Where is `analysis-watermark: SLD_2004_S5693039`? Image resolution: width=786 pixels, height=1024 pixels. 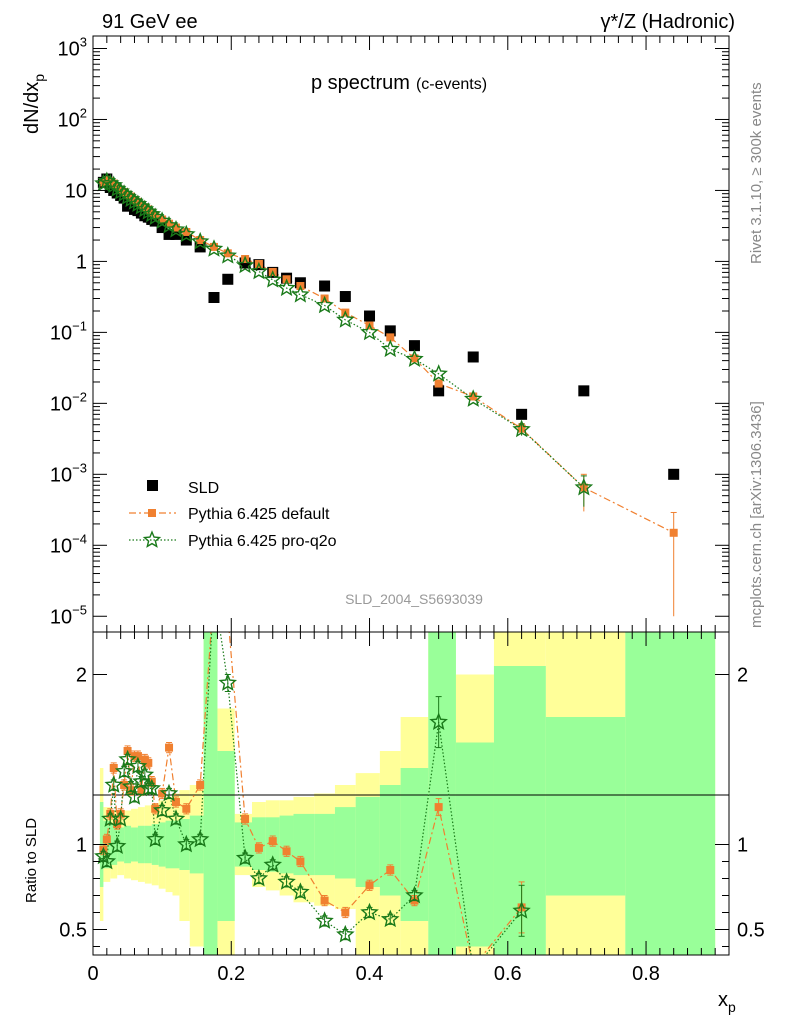
analysis-watermark: SLD_2004_S5693039 is located at coordinates (414, 599).